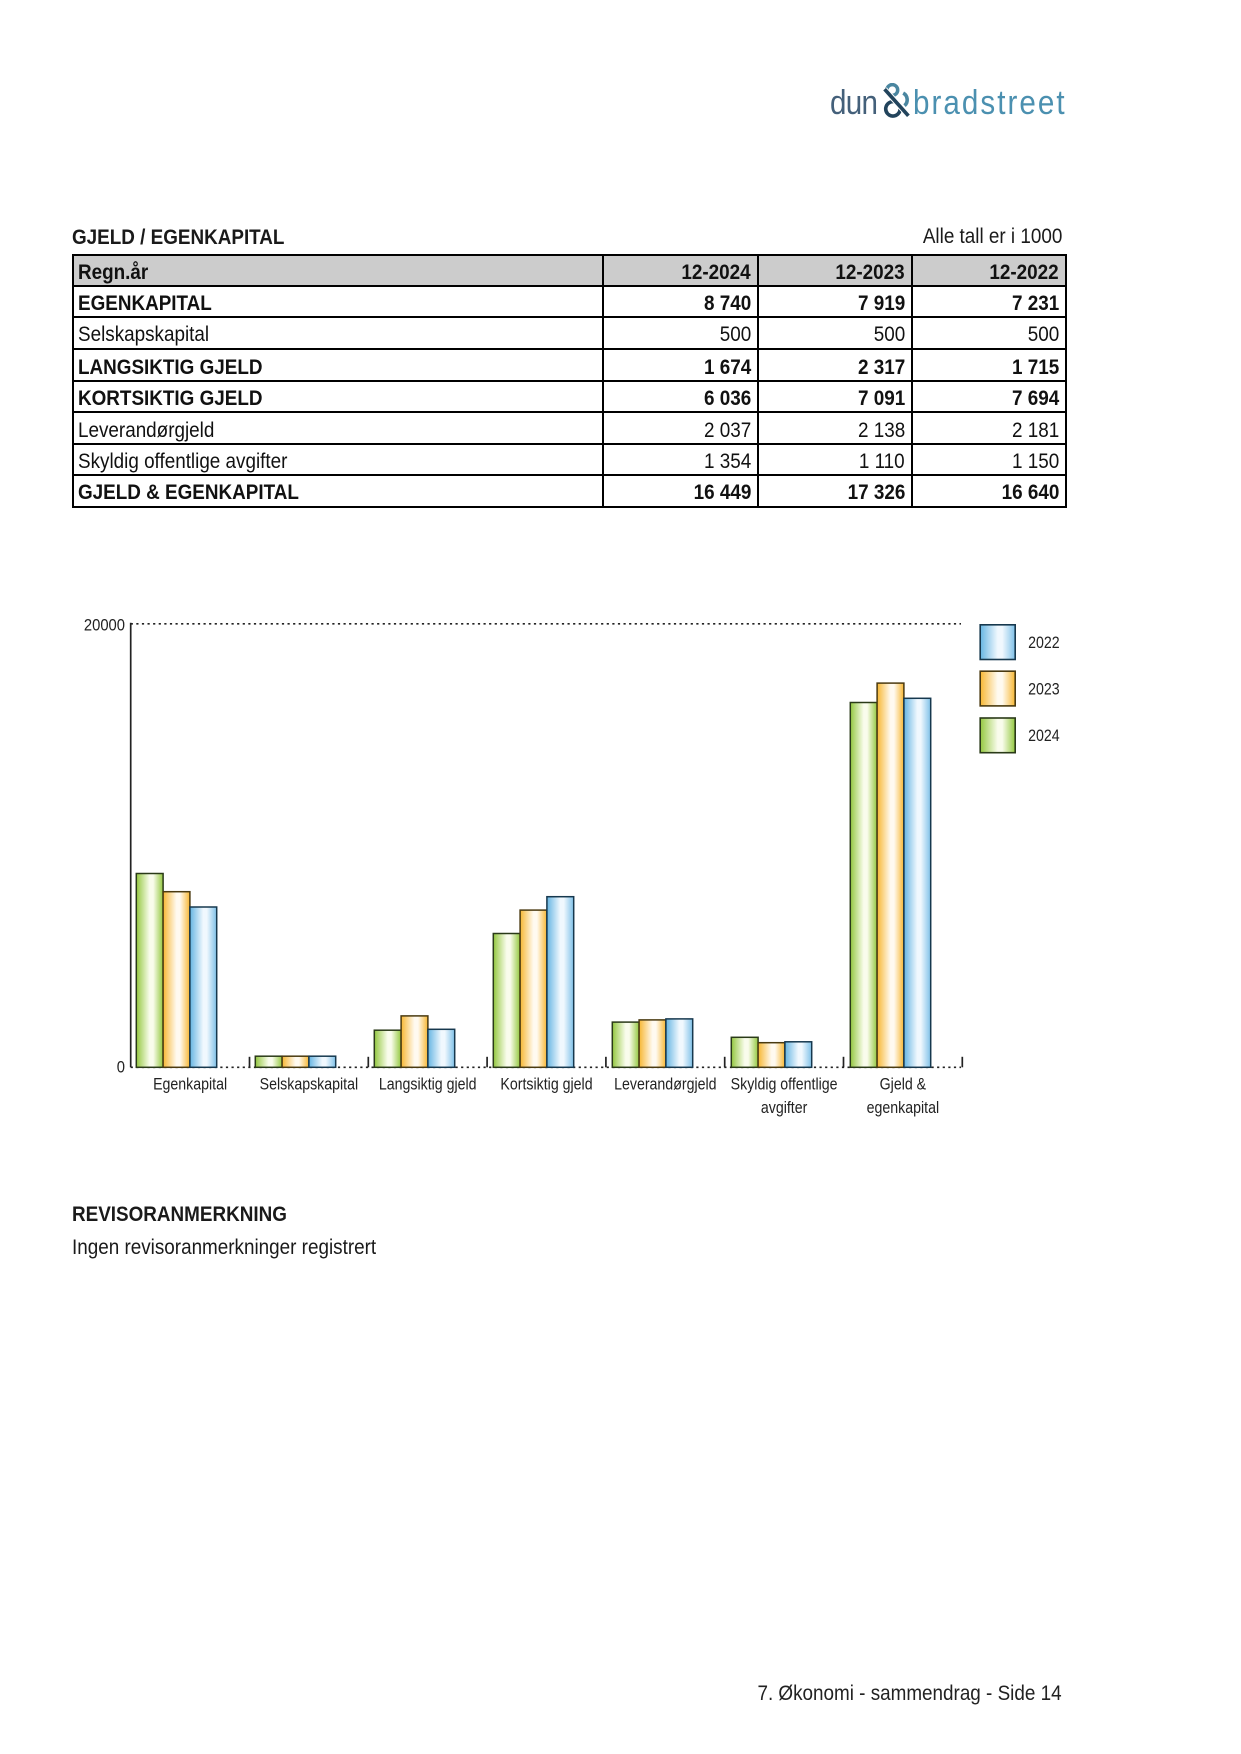 Image resolution: width=1241 pixels, height=1754 pixels. What do you see at coordinates (121, 1068) in the screenshot?
I see `svg-text: 0` at bounding box center [121, 1068].